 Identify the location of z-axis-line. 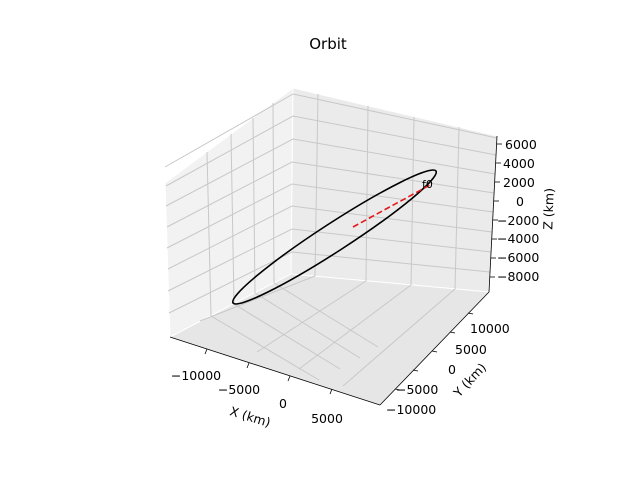
(493, 214).